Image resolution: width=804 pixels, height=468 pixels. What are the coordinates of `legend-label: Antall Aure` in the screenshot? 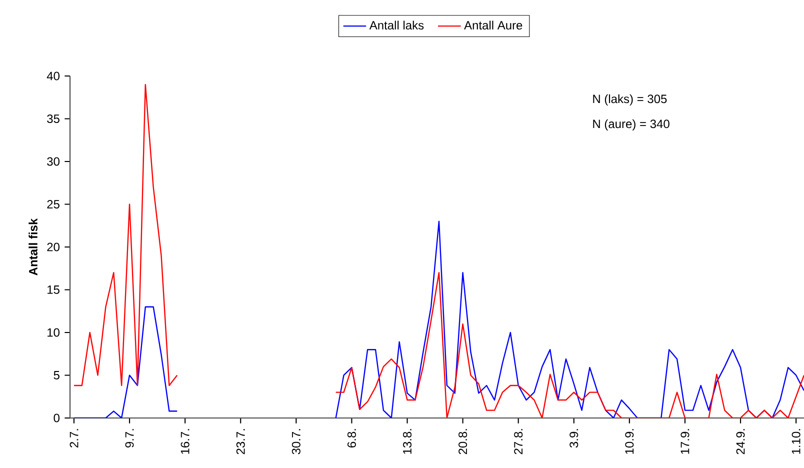 It's located at (493, 25).